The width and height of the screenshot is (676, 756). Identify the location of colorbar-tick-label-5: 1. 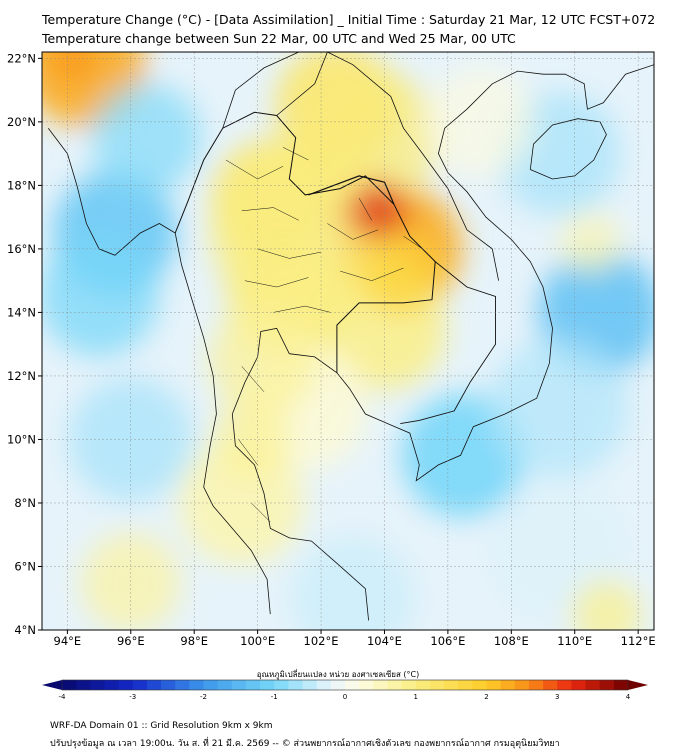
(416, 697).